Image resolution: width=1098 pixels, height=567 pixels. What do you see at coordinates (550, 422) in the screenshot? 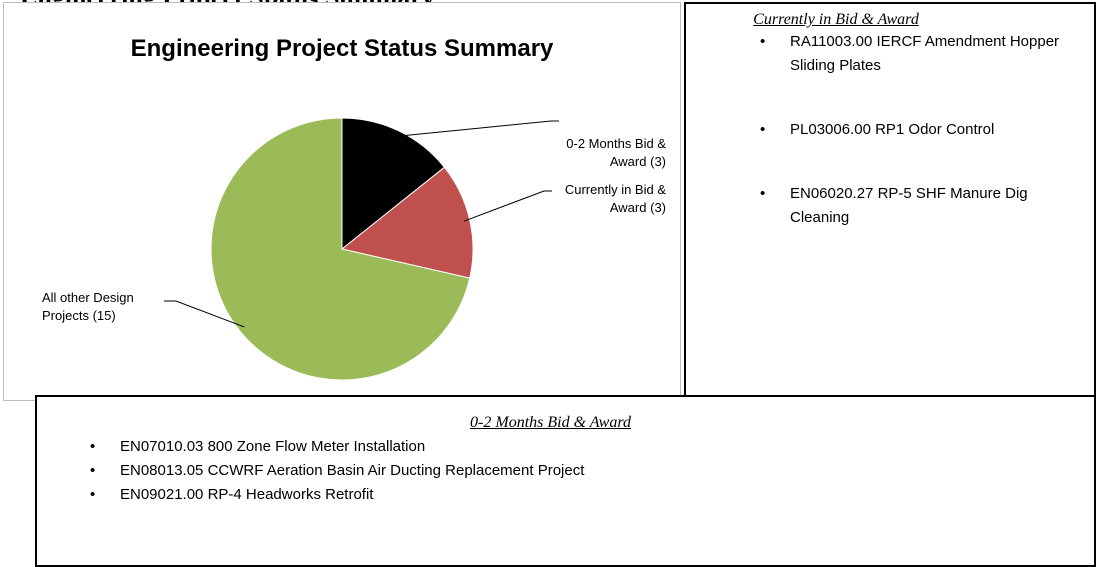
I see `box-heading: 0-2 Months Bid & Award` at bounding box center [550, 422].